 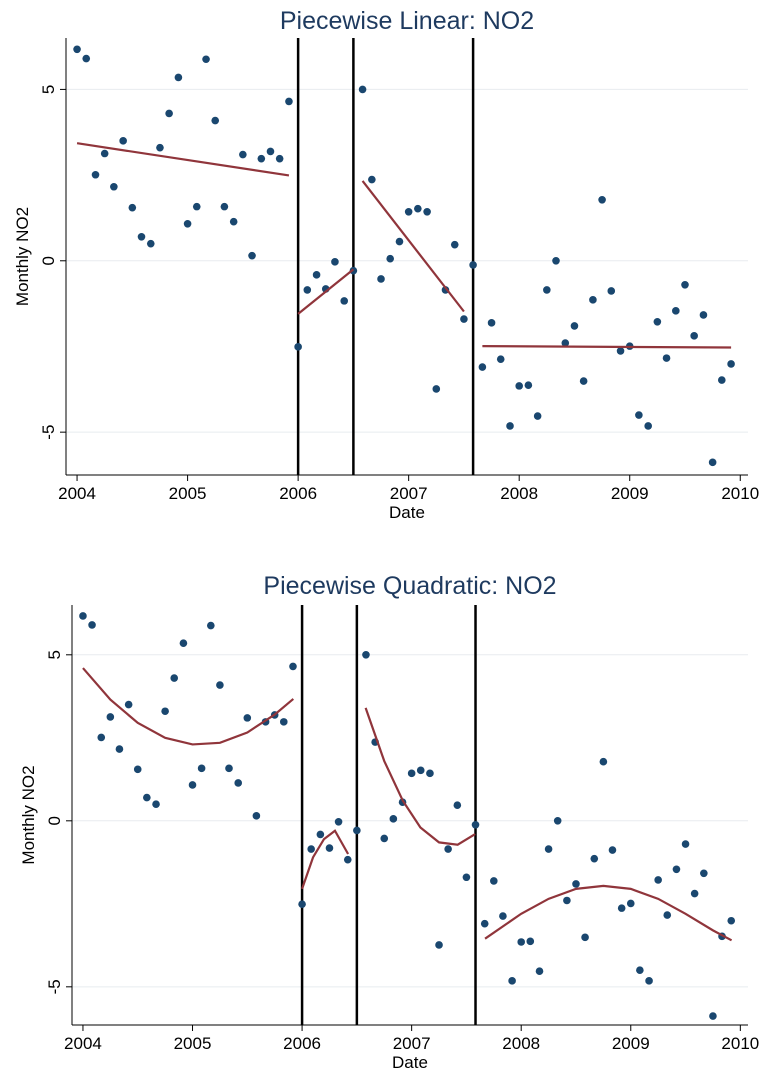 I want to click on y-tick-label: 5, so click(x=54, y=654).